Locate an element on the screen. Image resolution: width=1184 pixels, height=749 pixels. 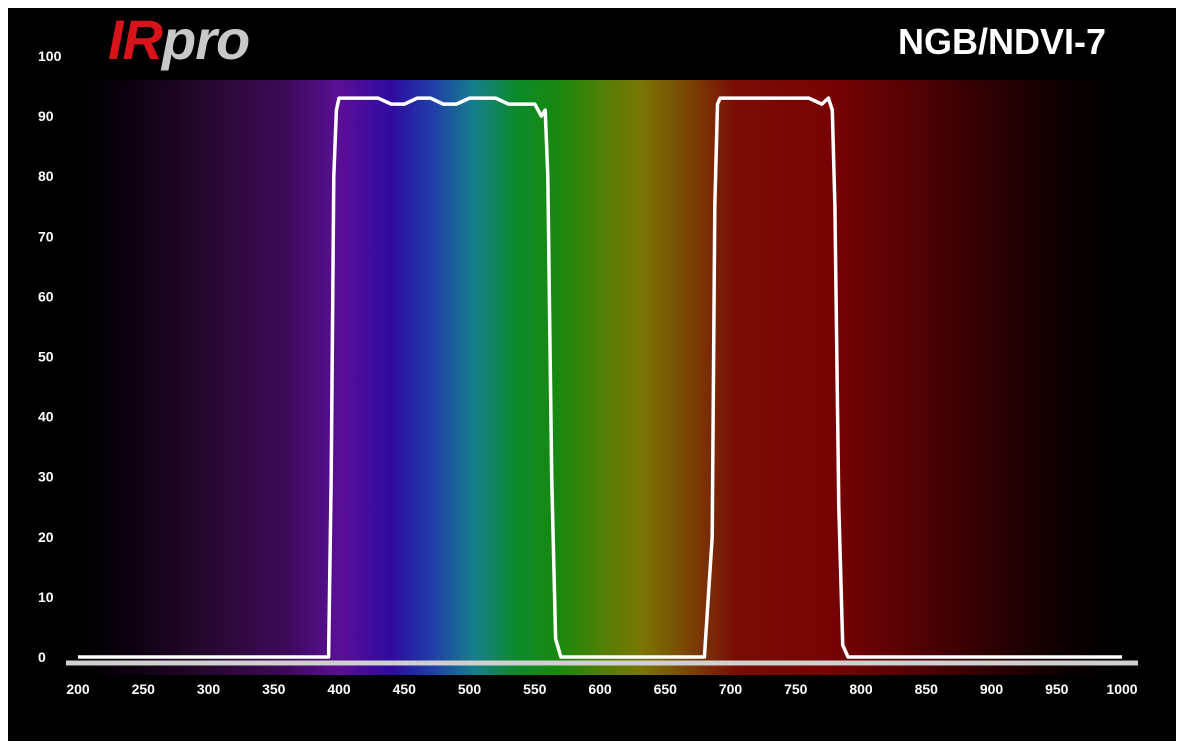
x-tick-label: 450 is located at coordinates (405, 689).